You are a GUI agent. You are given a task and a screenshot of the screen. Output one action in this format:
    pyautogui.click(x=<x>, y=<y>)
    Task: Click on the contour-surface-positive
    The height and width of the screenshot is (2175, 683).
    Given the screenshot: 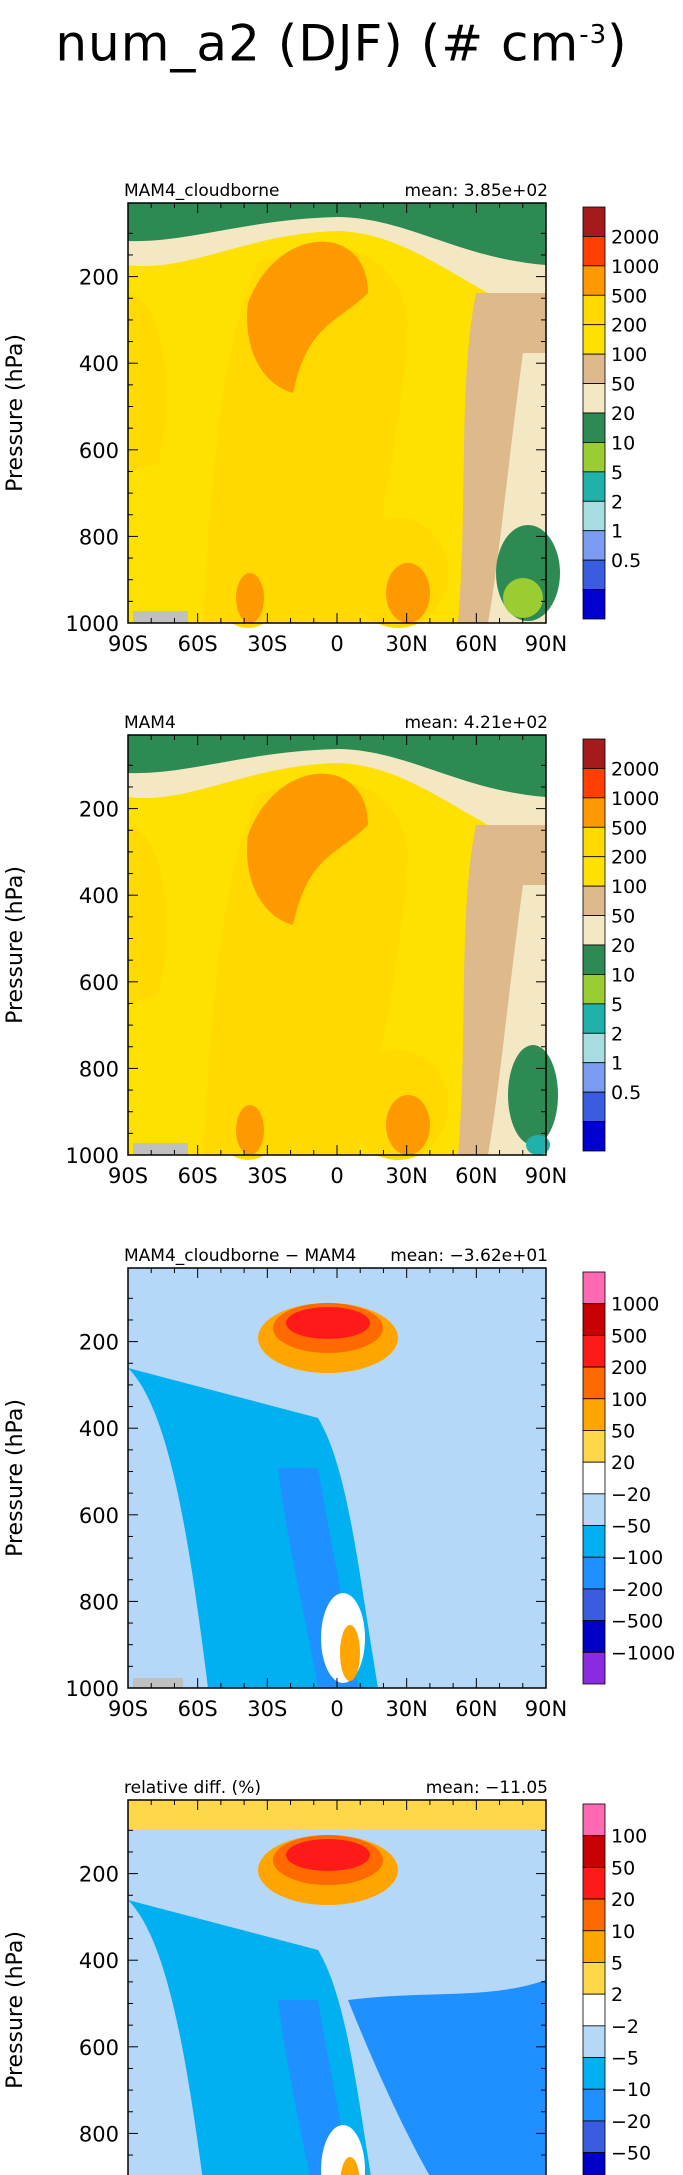 What is the action you would take?
    pyautogui.click(x=350, y=2166)
    